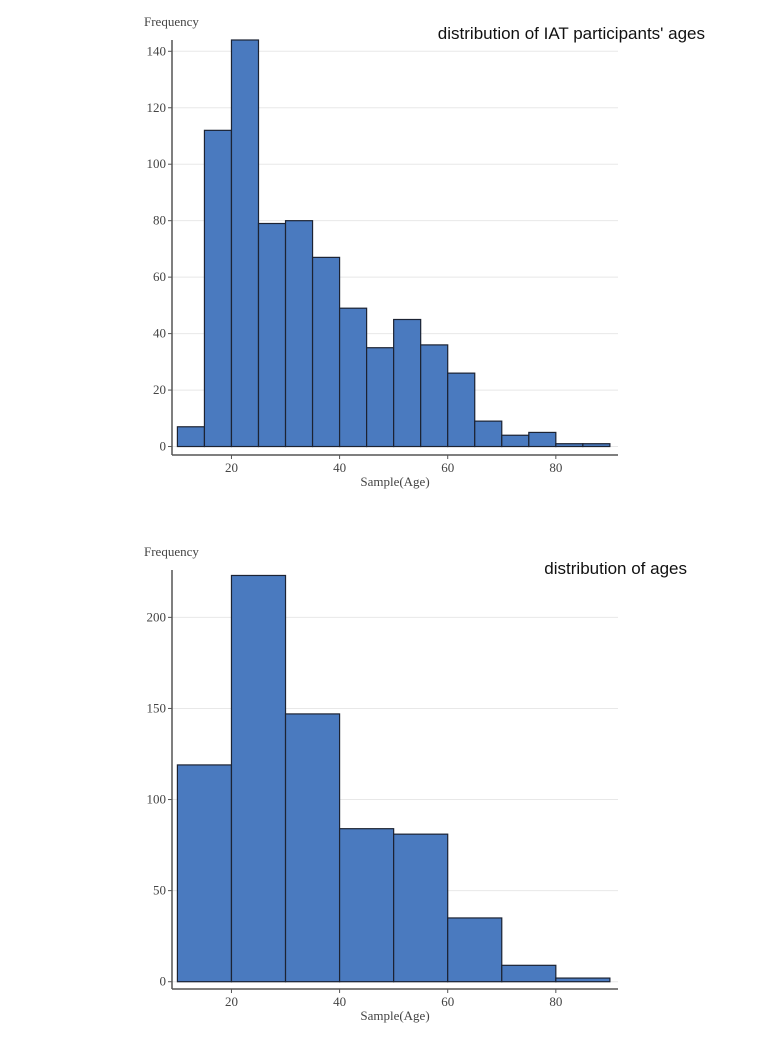 This screenshot has height=1056, width=768. Describe the element at coordinates (159, 389) in the screenshot. I see `y-tick-label: 20` at that location.